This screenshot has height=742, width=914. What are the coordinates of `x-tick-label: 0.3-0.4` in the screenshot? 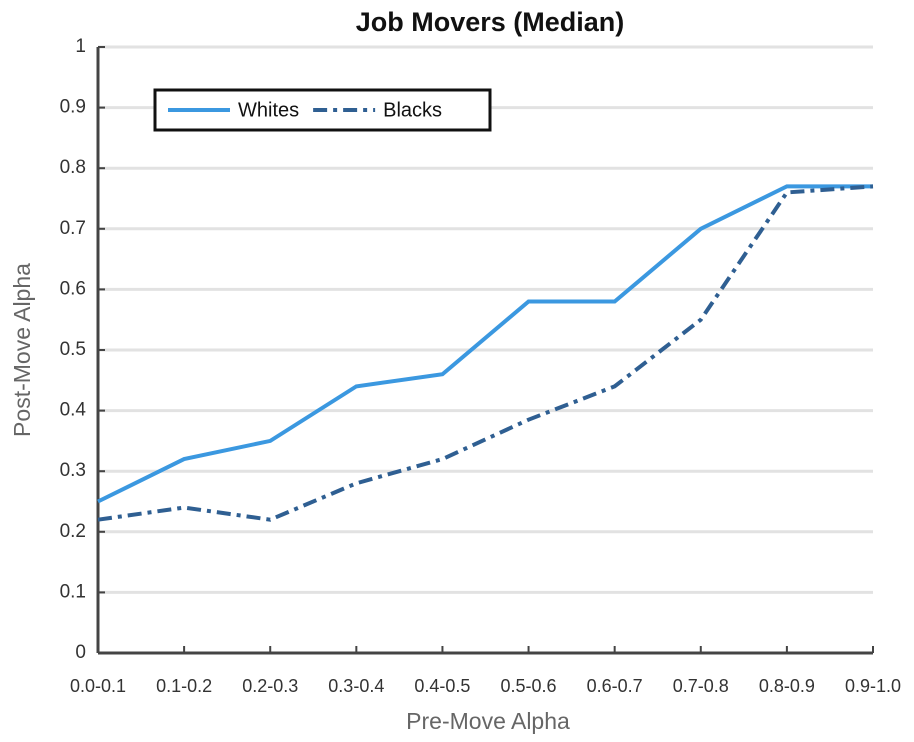 It's located at (356, 686).